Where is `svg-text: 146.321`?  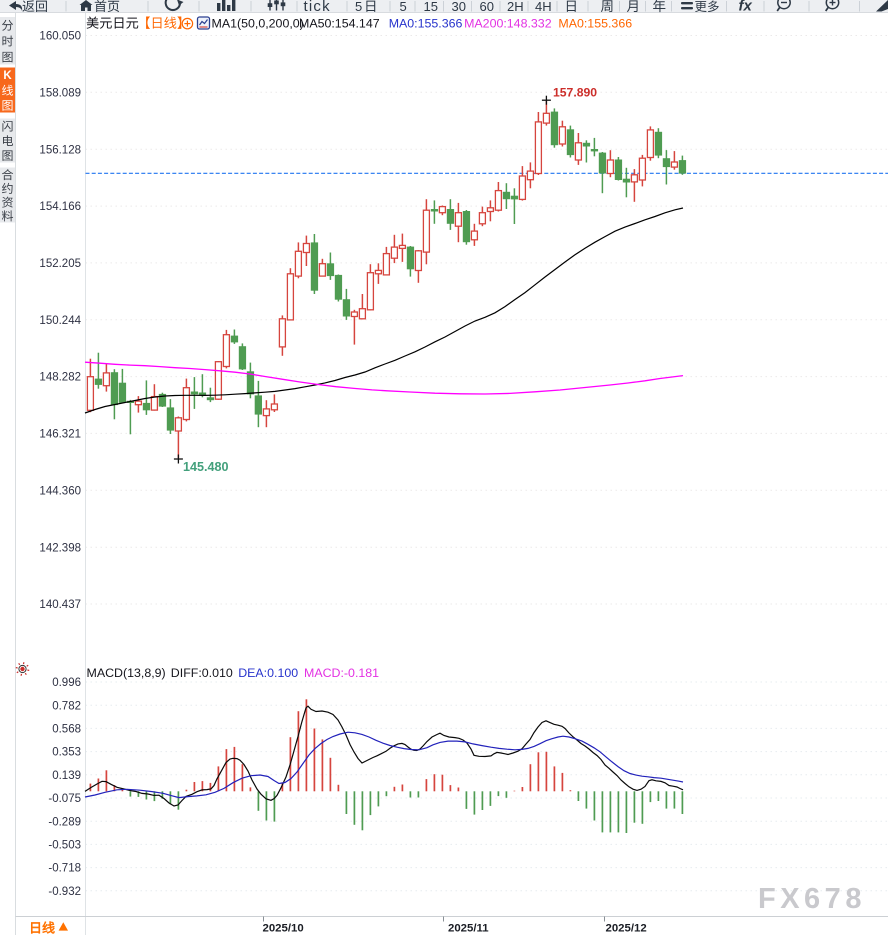 svg-text: 146.321 is located at coordinates (60, 435).